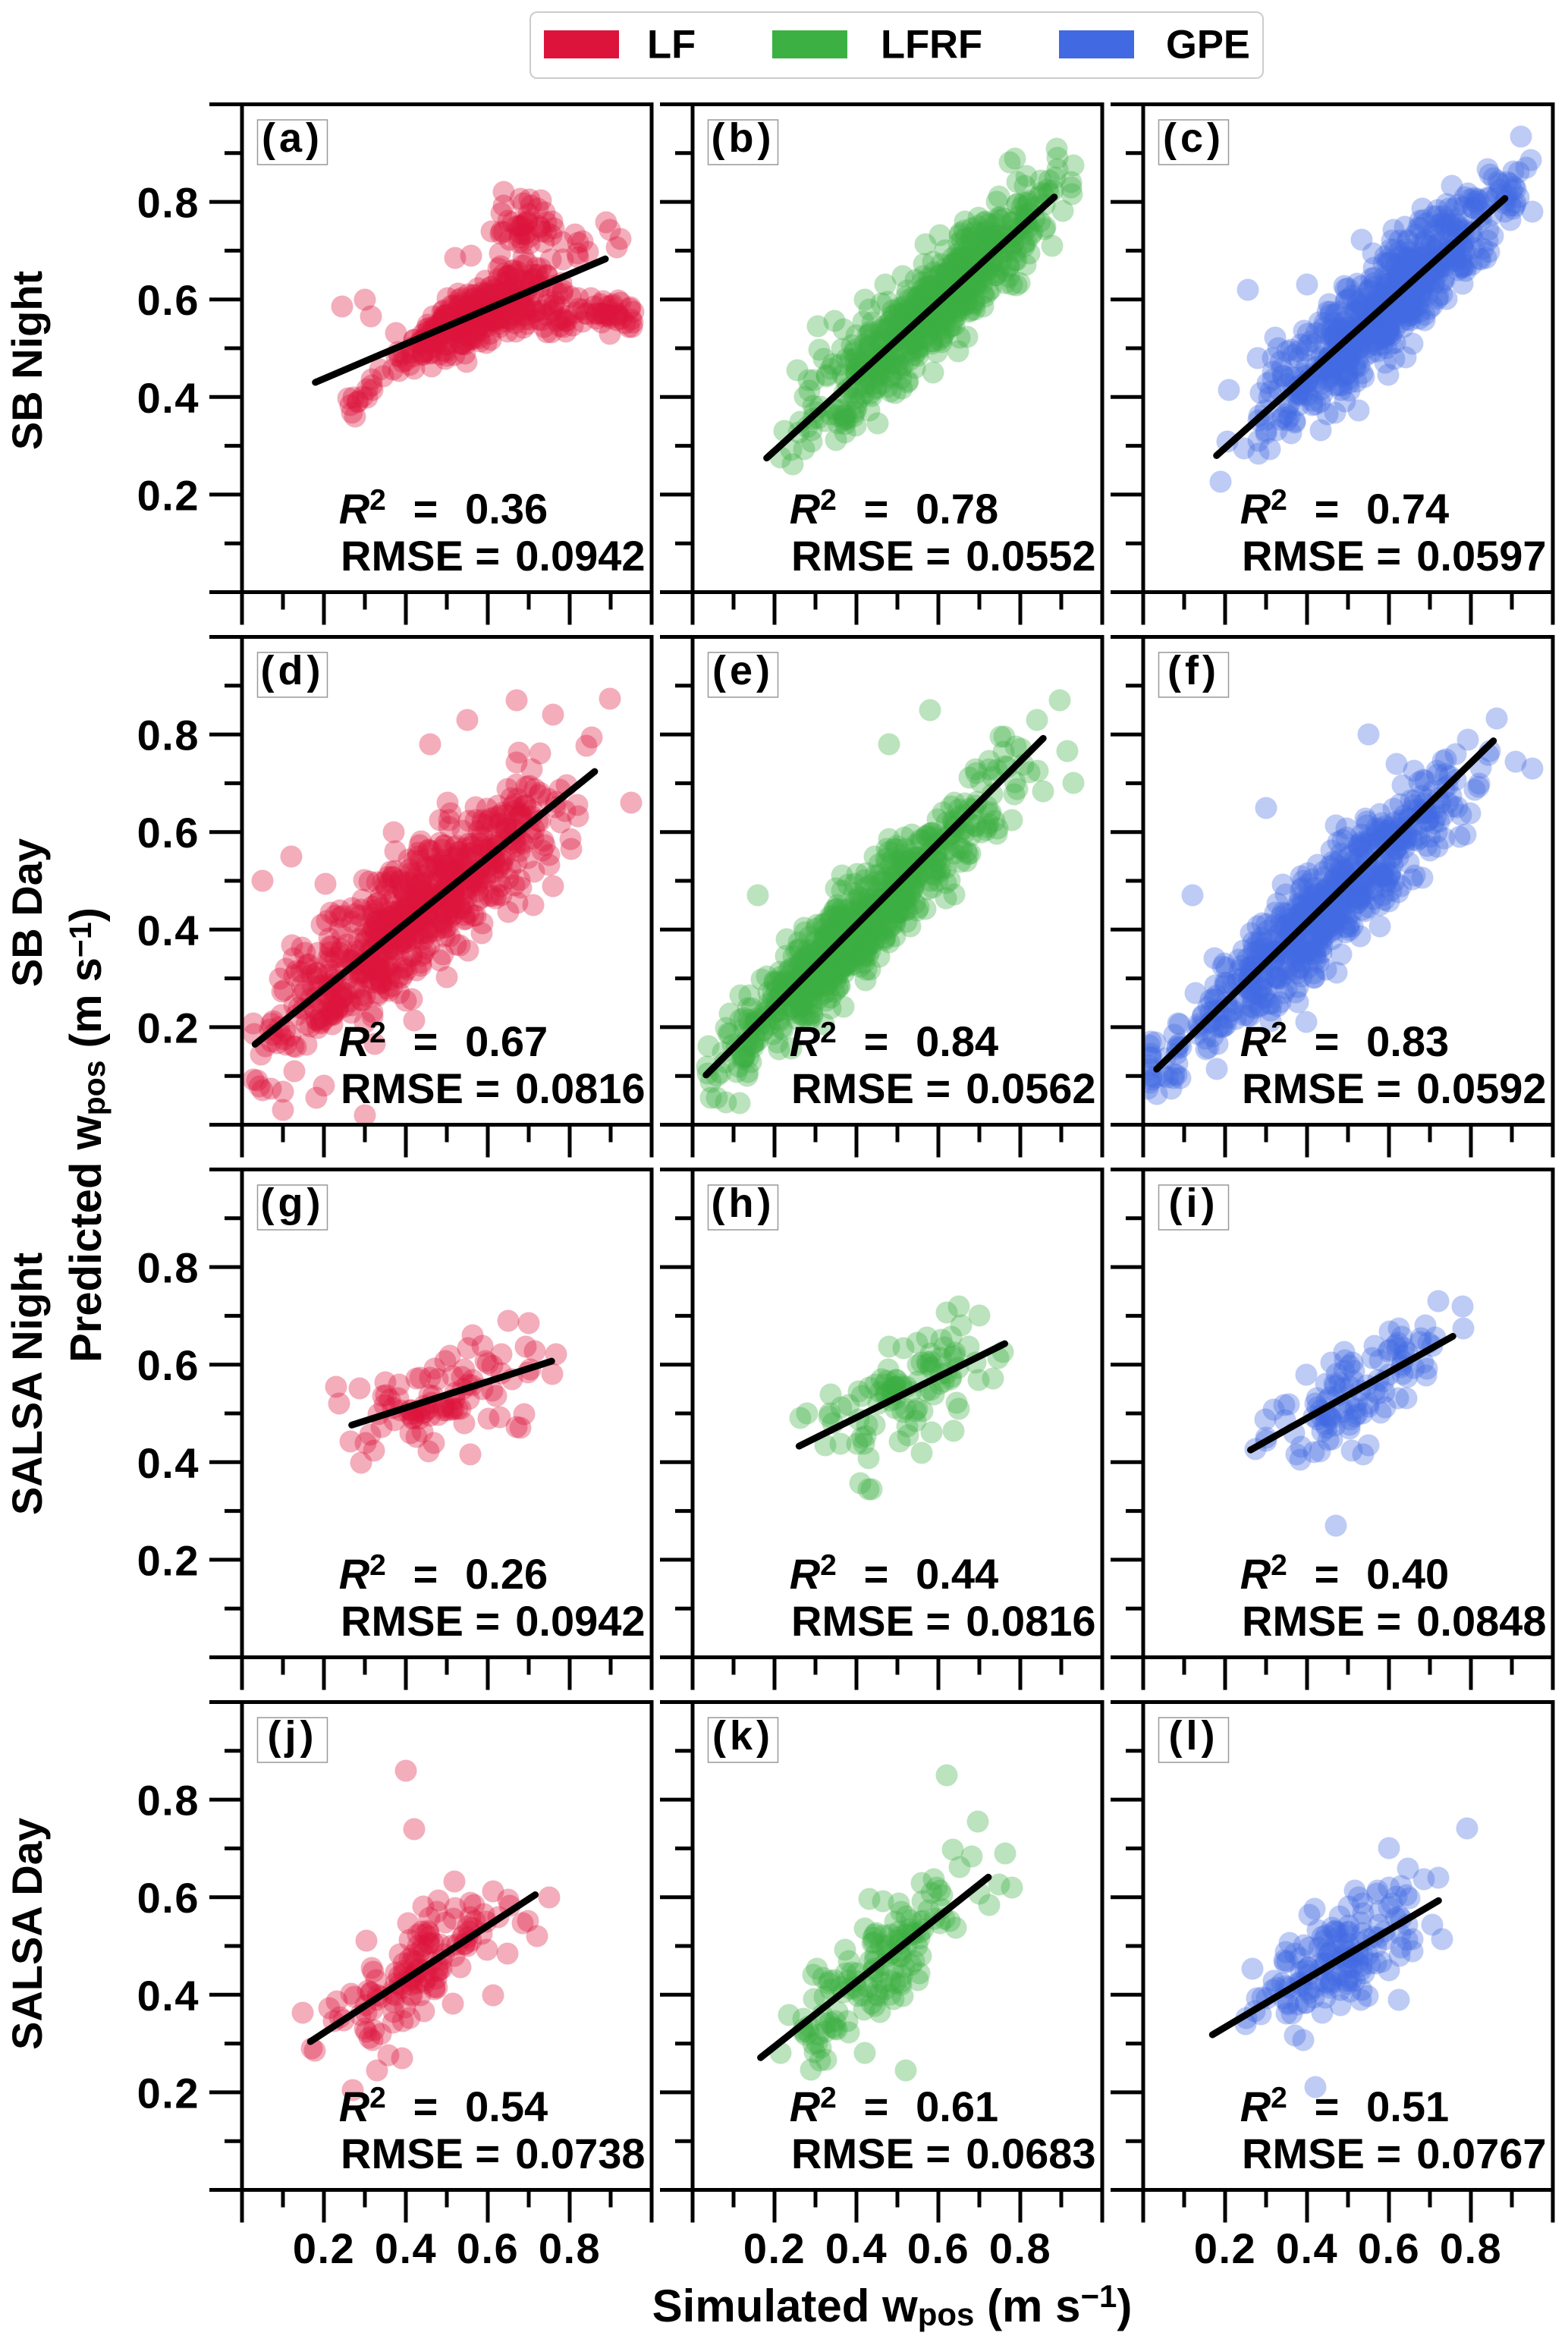 This screenshot has width=1568, height=2342. I want to click on svg-text: (a), so click(293, 138).